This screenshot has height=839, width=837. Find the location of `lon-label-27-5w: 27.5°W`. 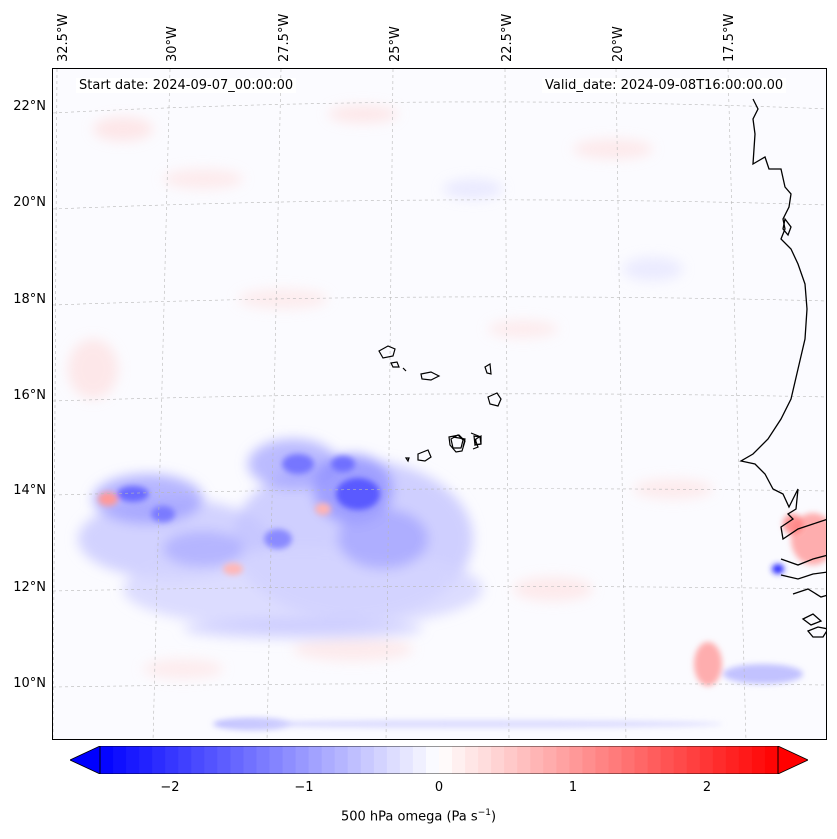

lon-label-27-5w: 27.5°W is located at coordinates (284, 37).